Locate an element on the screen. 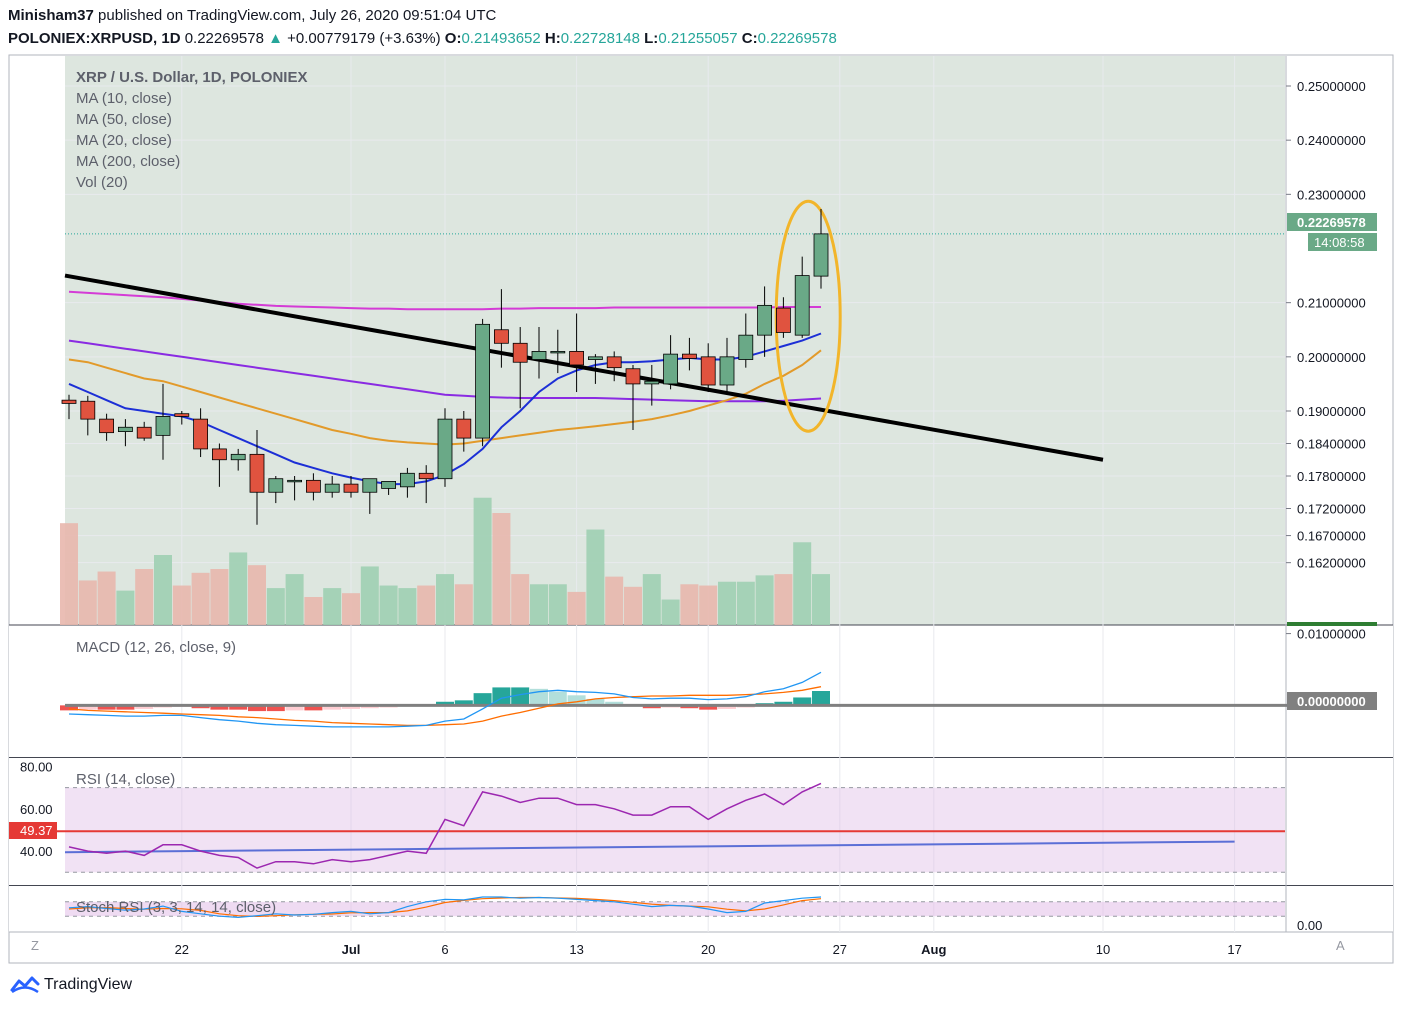 Image resolution: width=1402 pixels, height=1009 pixels. close-label: C: is located at coordinates (749, 38).